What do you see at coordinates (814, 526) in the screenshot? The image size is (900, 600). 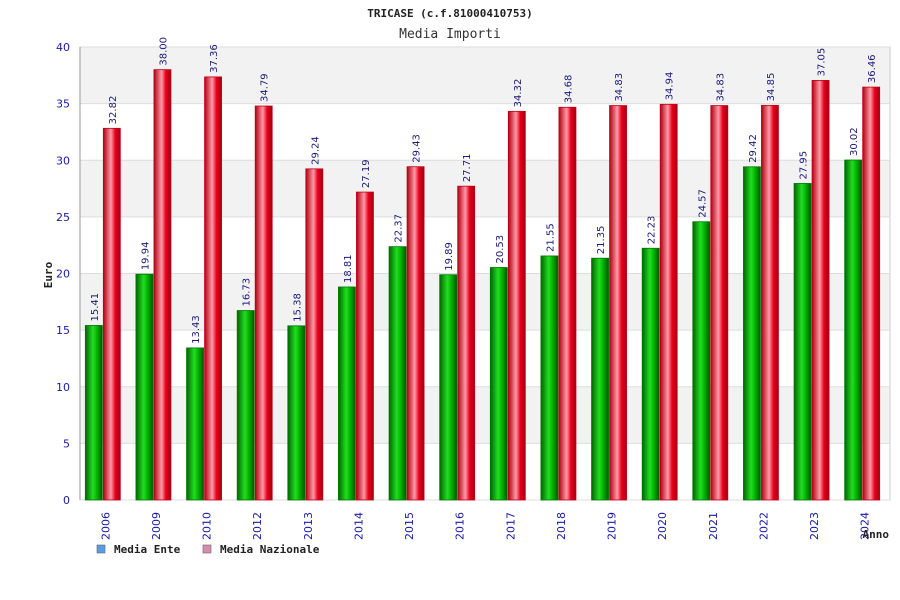 I see `x-tick-label: 2023` at bounding box center [814, 526].